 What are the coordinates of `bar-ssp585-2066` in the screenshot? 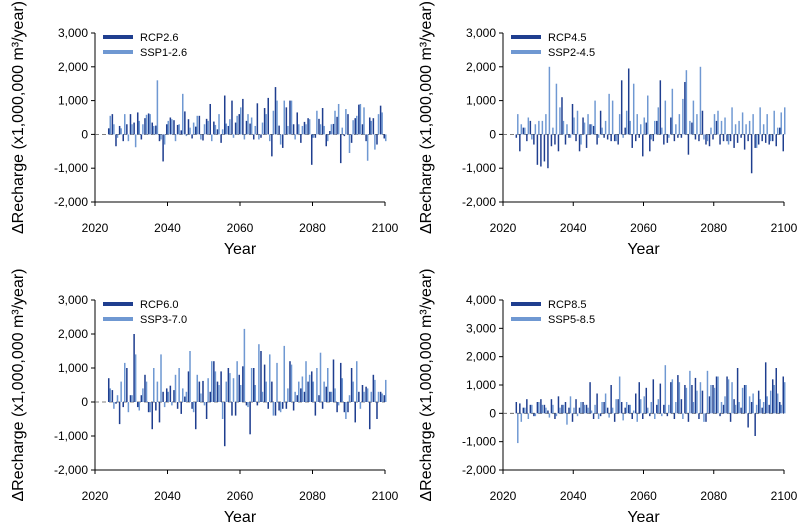 It's located at (665, 389).